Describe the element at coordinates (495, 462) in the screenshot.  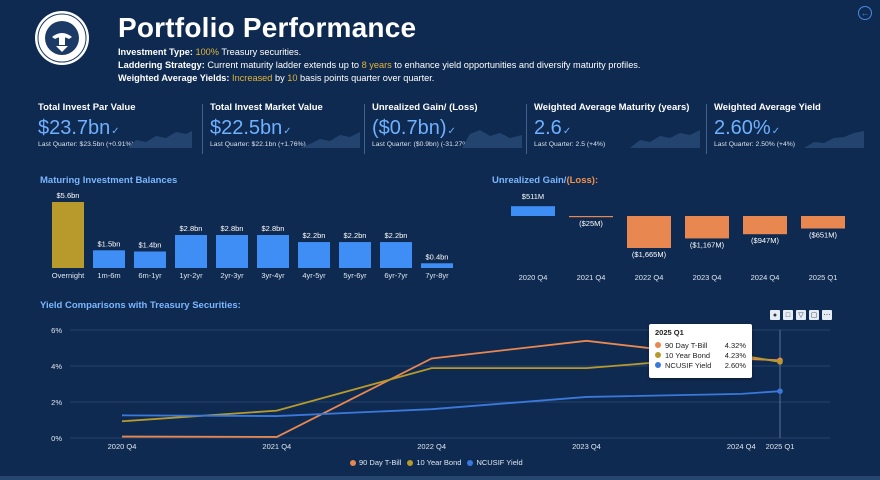
I see `legend-item-ncusif: NCUSIF Yield` at that location.